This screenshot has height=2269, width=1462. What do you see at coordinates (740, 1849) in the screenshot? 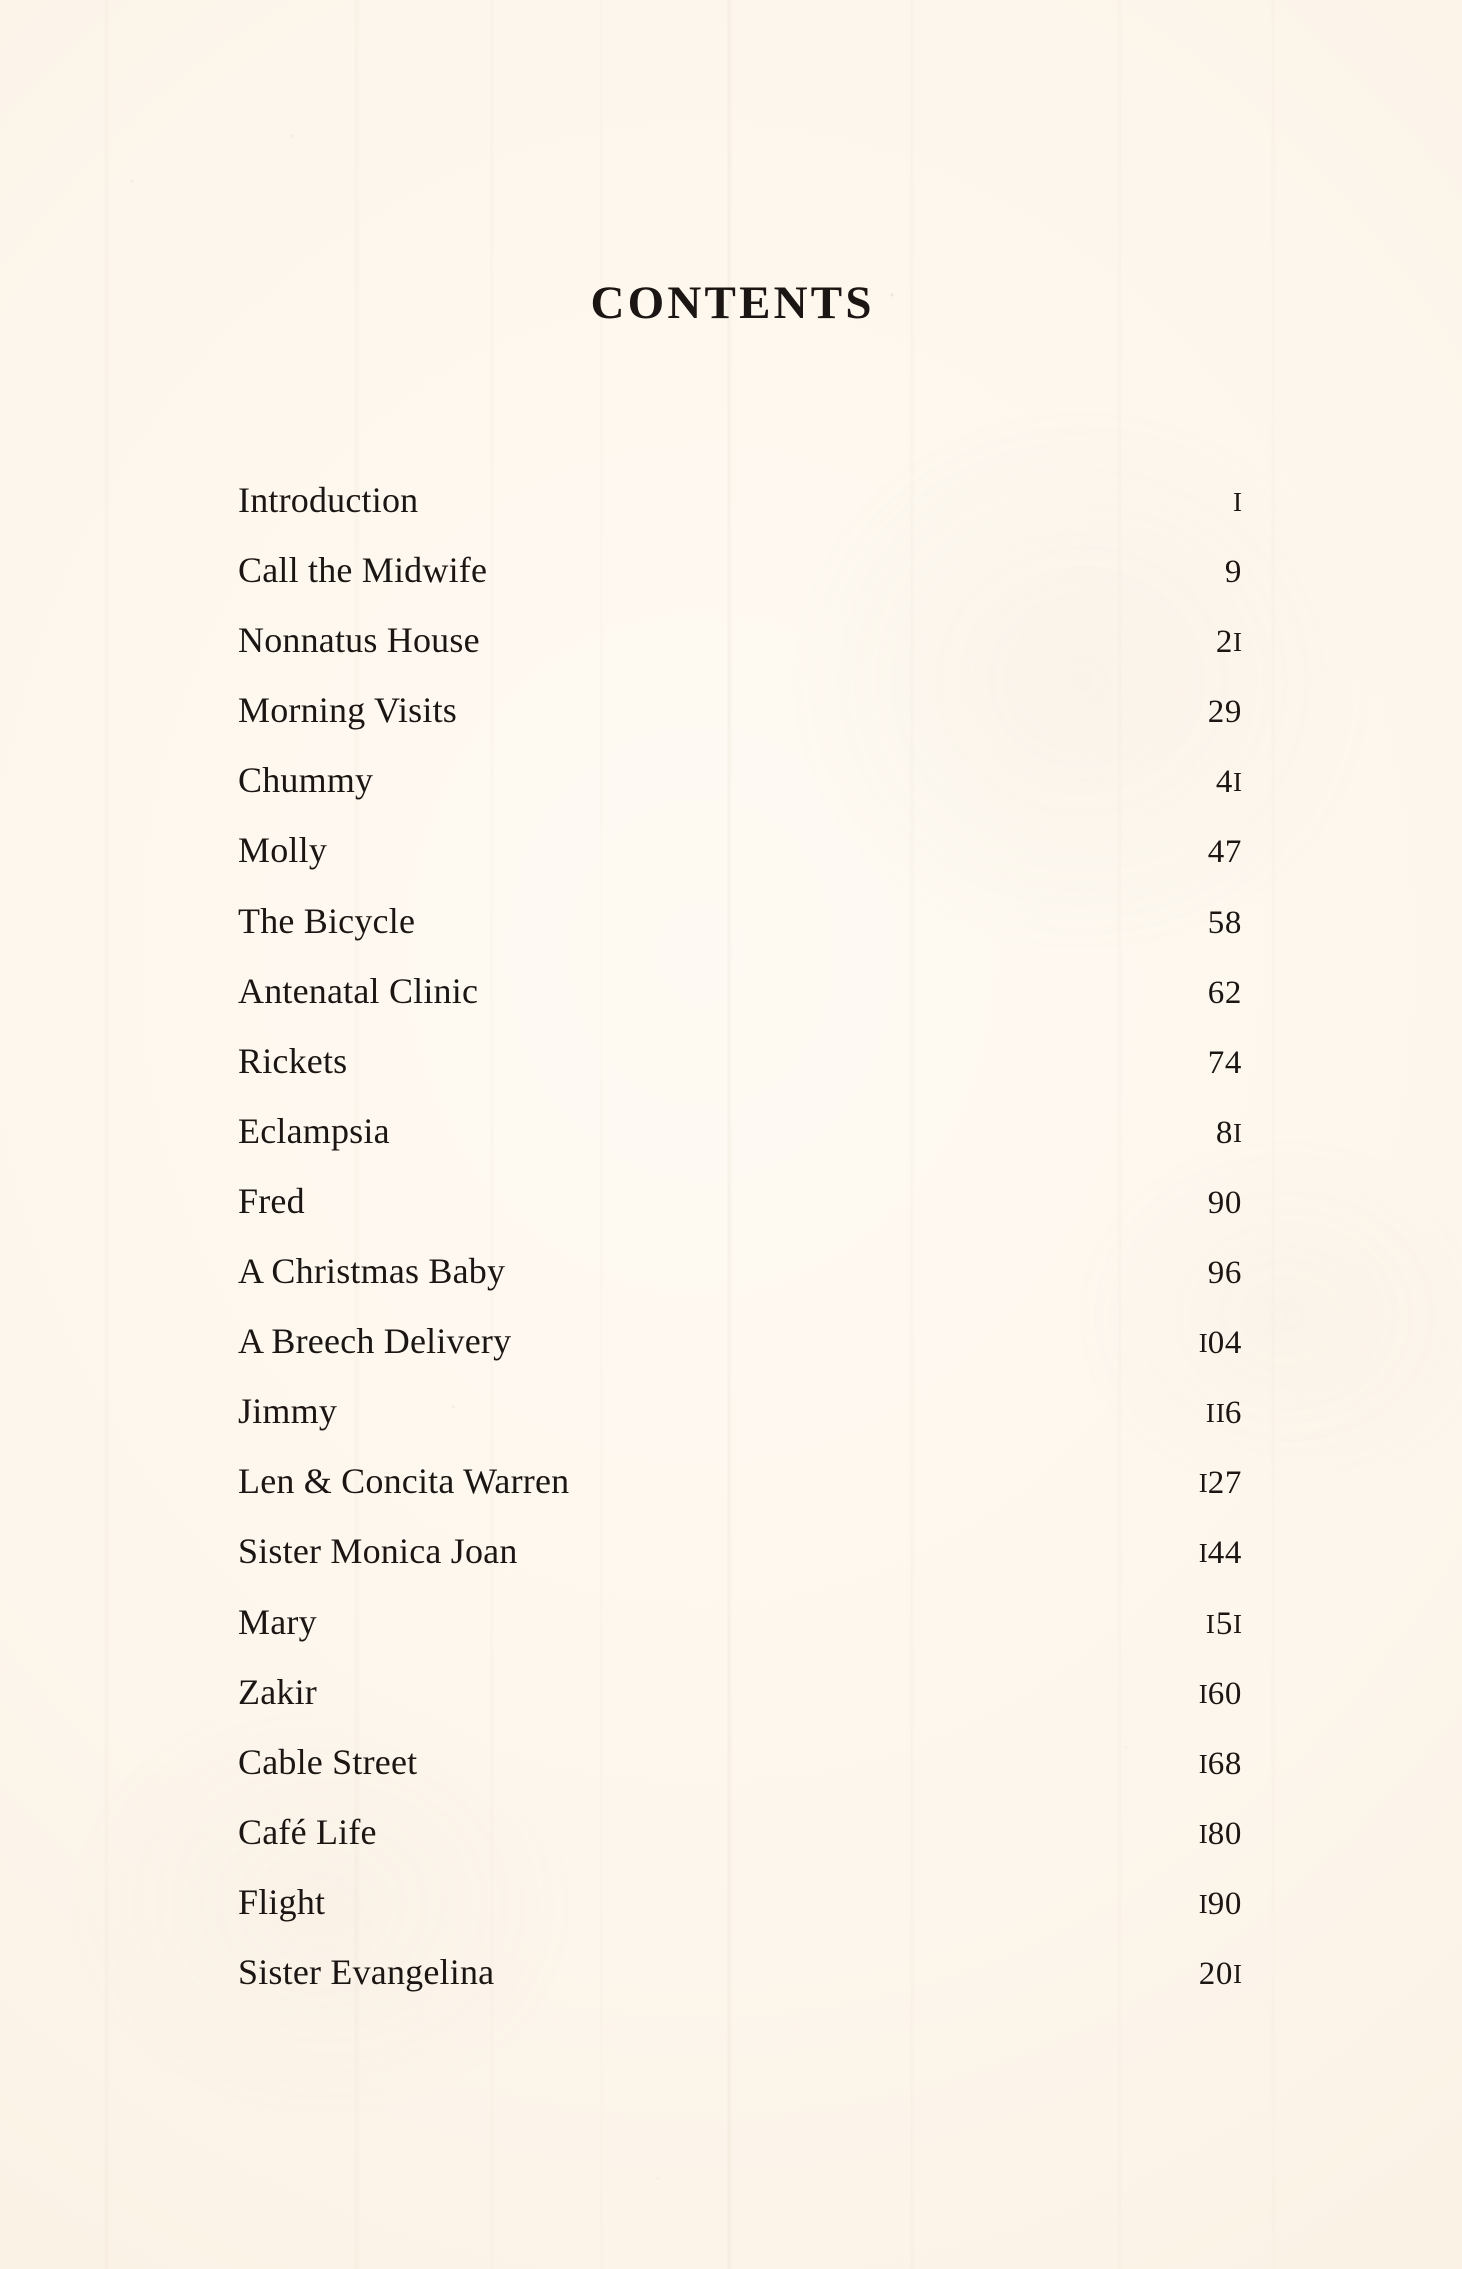
I see `toc-entry: Café Life I80` at bounding box center [740, 1849].